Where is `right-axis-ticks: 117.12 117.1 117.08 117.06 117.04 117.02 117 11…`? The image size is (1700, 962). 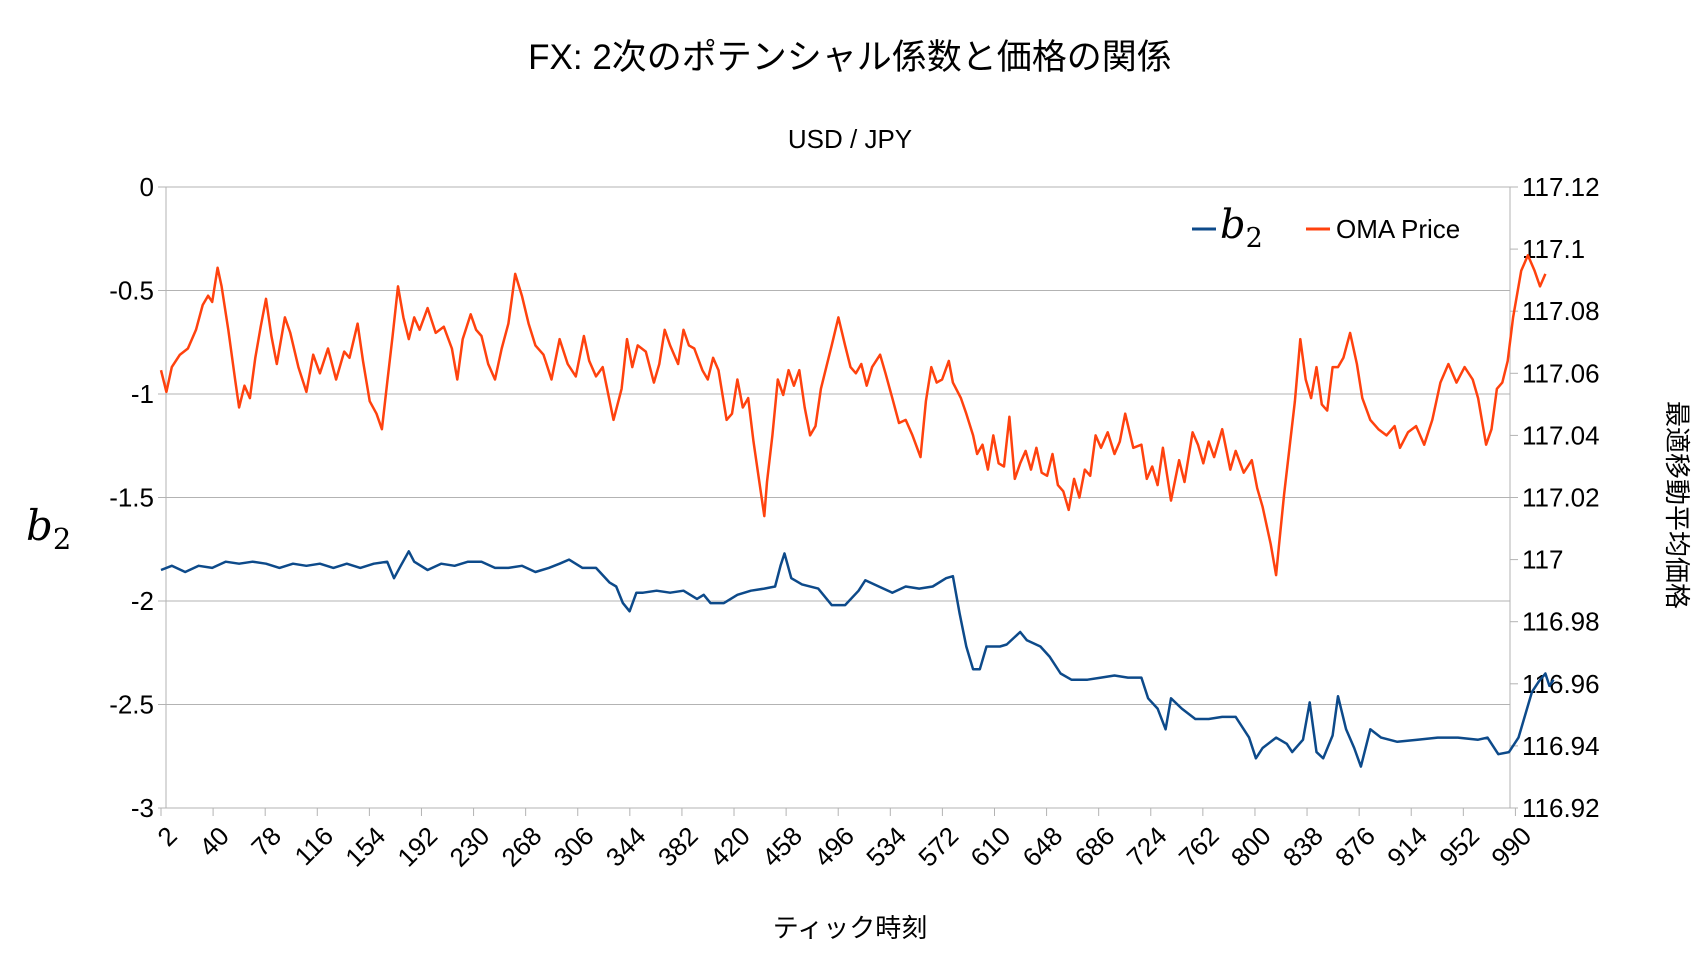 right-axis-ticks: 117.12 117.1 117.08 117.06 117.04 117.02 117 11… is located at coordinates (1555, 497).